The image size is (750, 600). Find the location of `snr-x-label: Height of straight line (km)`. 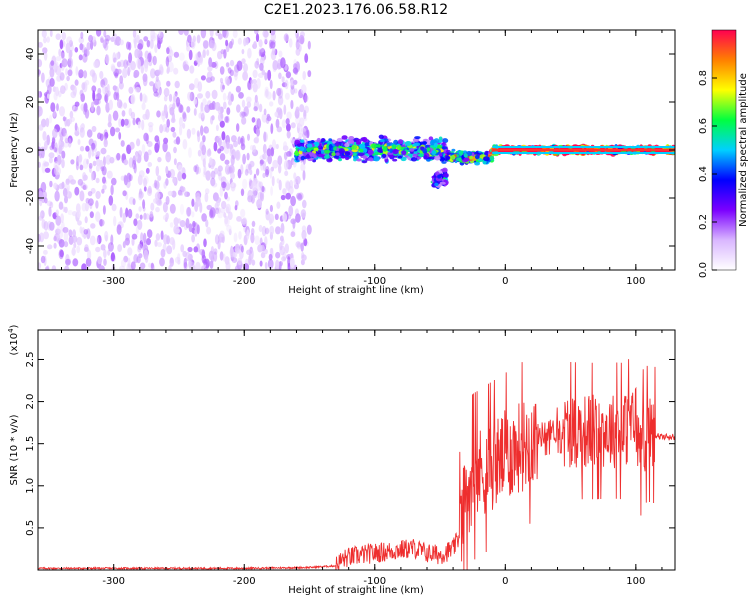

snr-x-label: Height of straight line (km) is located at coordinates (356, 590).